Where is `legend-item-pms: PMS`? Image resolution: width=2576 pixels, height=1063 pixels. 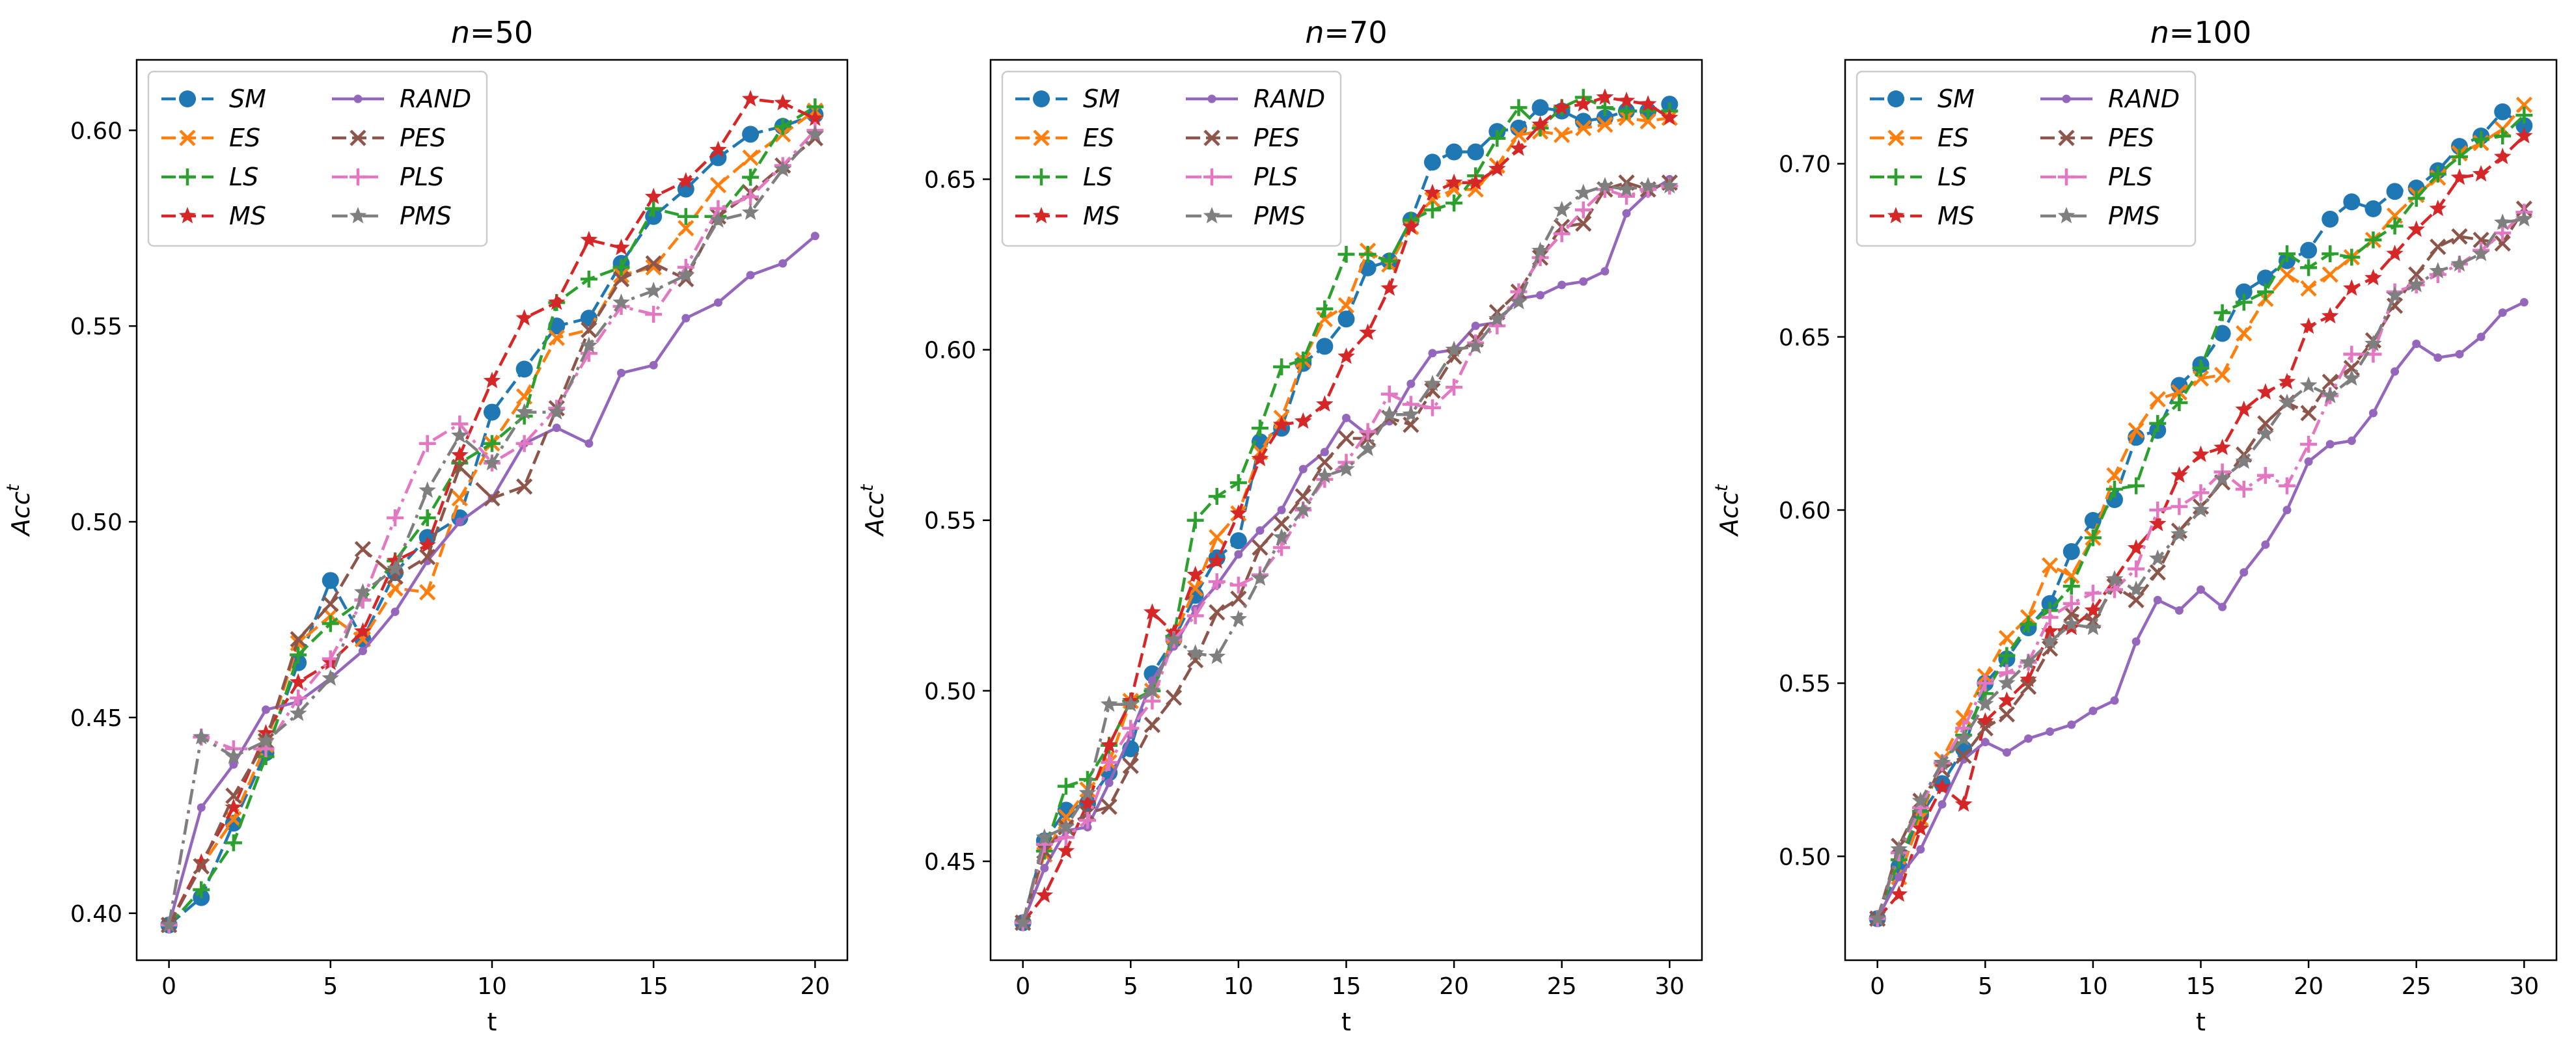
legend-item-pms: PMS is located at coordinates (2100, 216).